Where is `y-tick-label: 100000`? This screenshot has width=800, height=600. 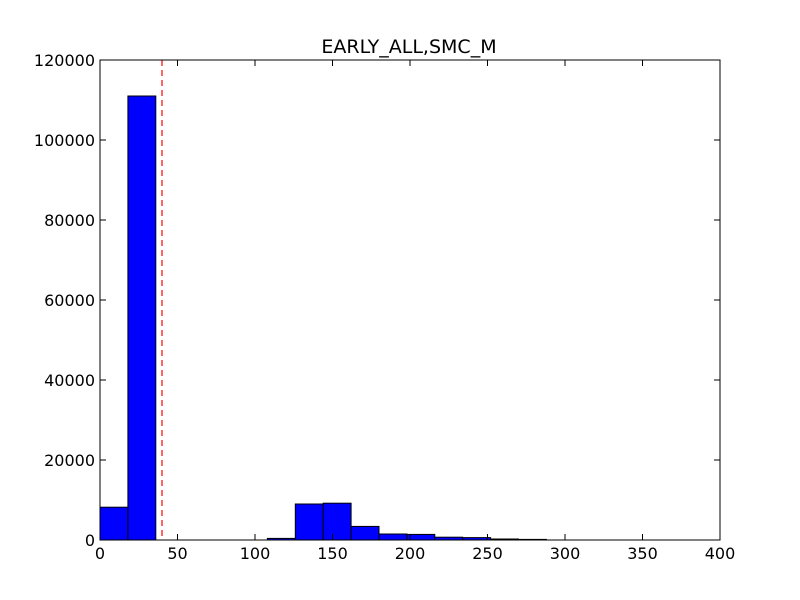 y-tick-label: 100000 is located at coordinates (64, 140).